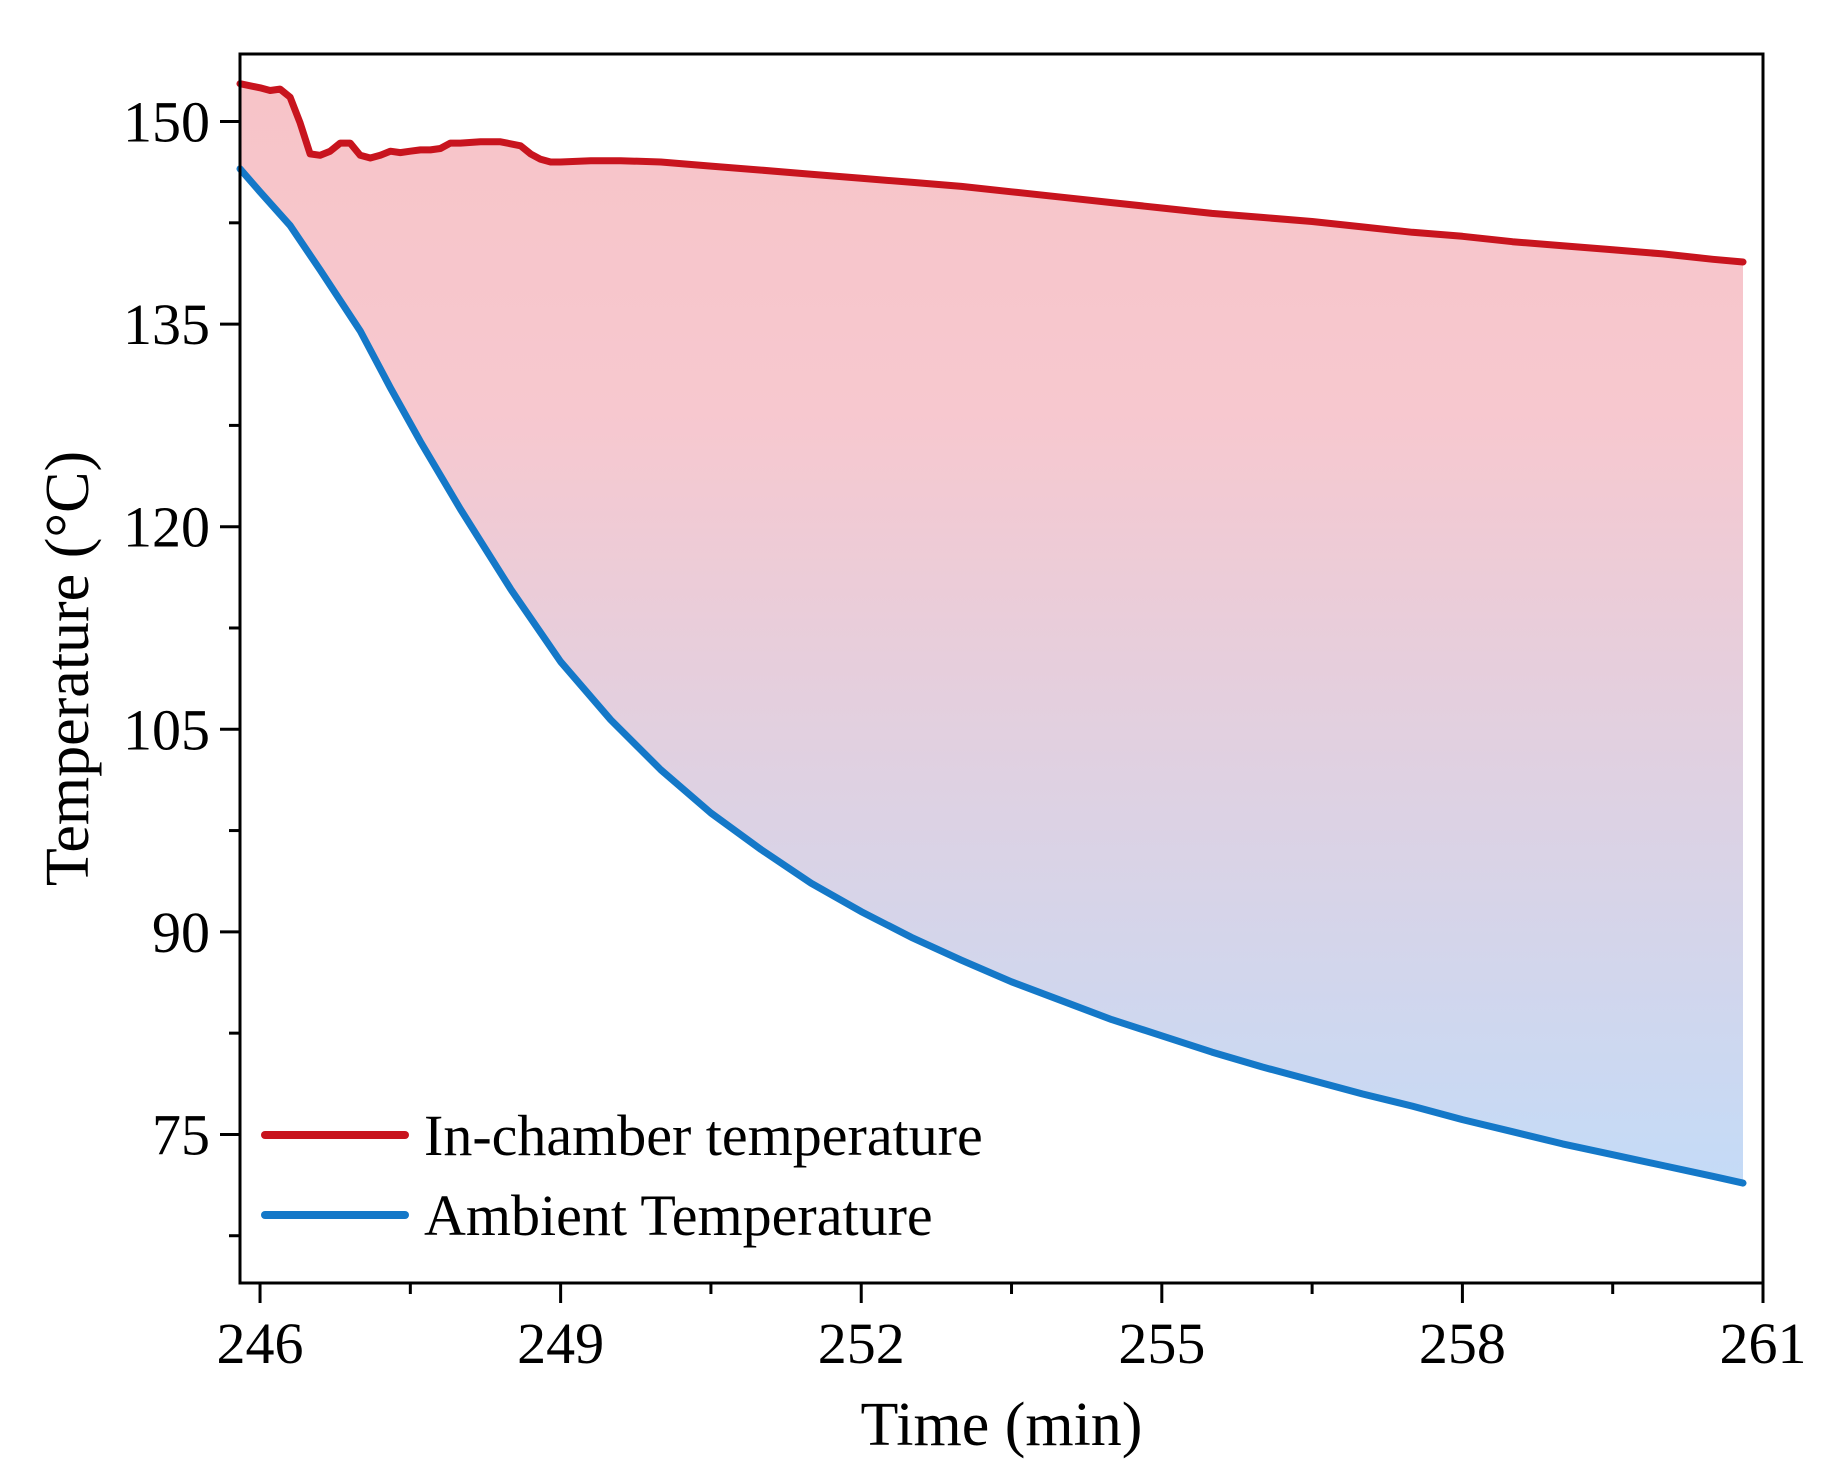 The image size is (1833, 1473). What do you see at coordinates (166, 527) in the screenshot?
I see `y-tick-label: 120` at bounding box center [166, 527].